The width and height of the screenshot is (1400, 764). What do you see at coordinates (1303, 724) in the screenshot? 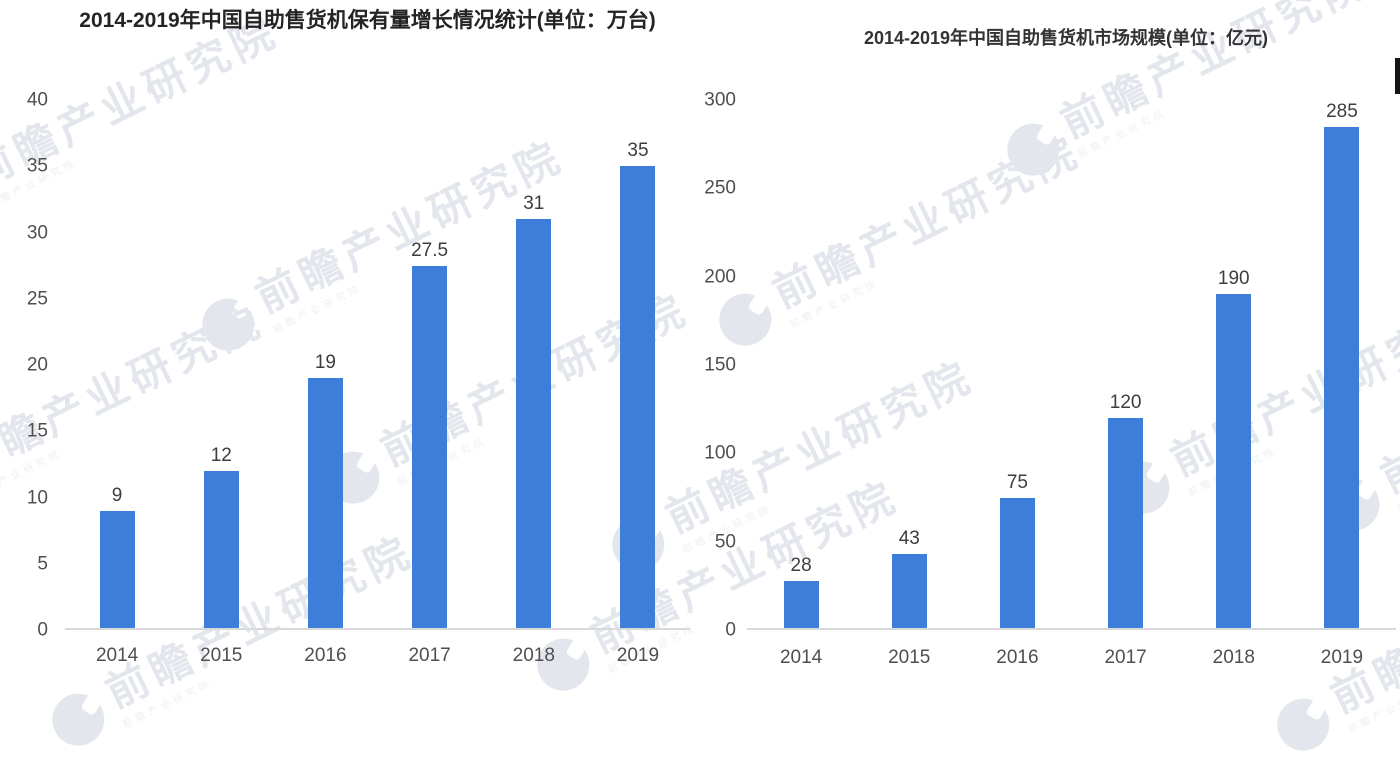
I see `qianzhan-logo-icon` at bounding box center [1303, 724].